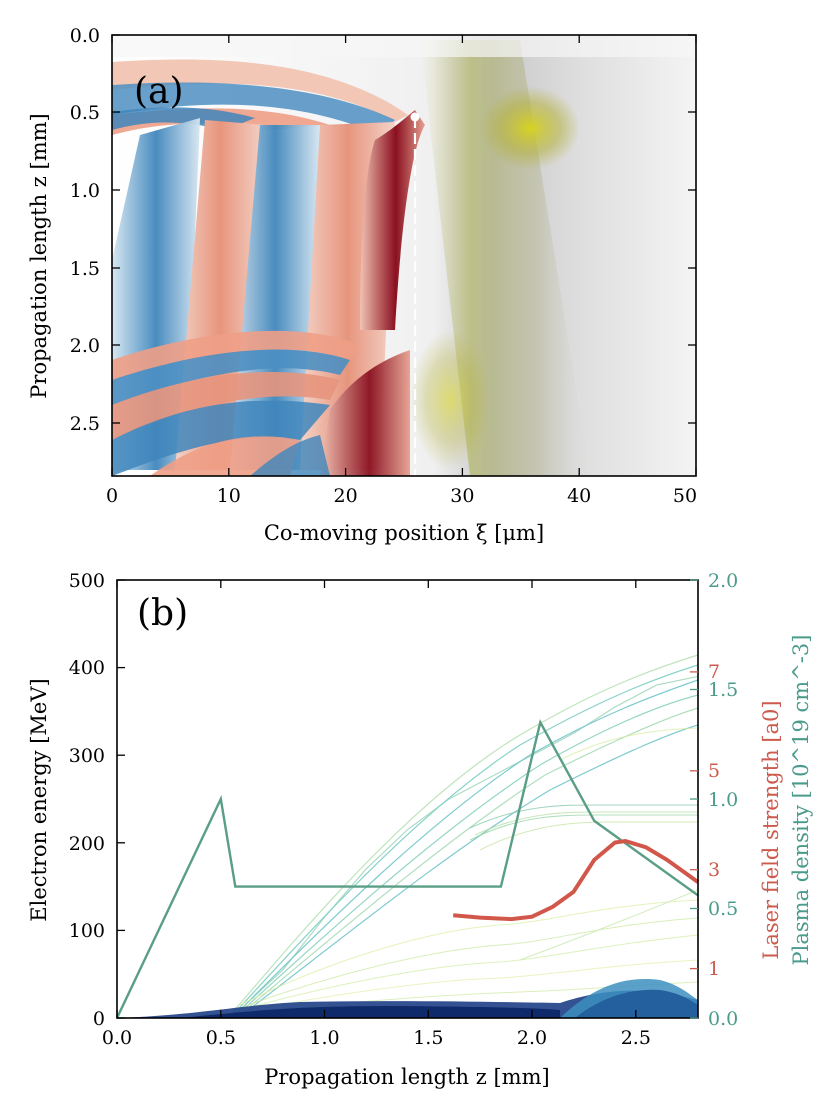 Image resolution: width=830 pixels, height=1106 pixels. Describe the element at coordinates (117, 1038) in the screenshot. I see `panel-b-xtick-label: 0.0` at that location.